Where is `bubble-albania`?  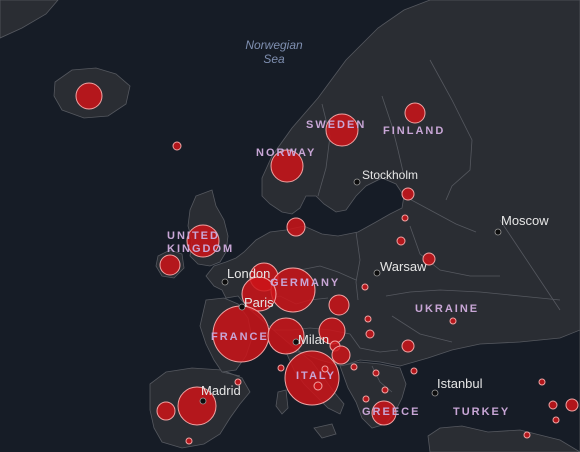 bubble-albania is located at coordinates (366, 399).